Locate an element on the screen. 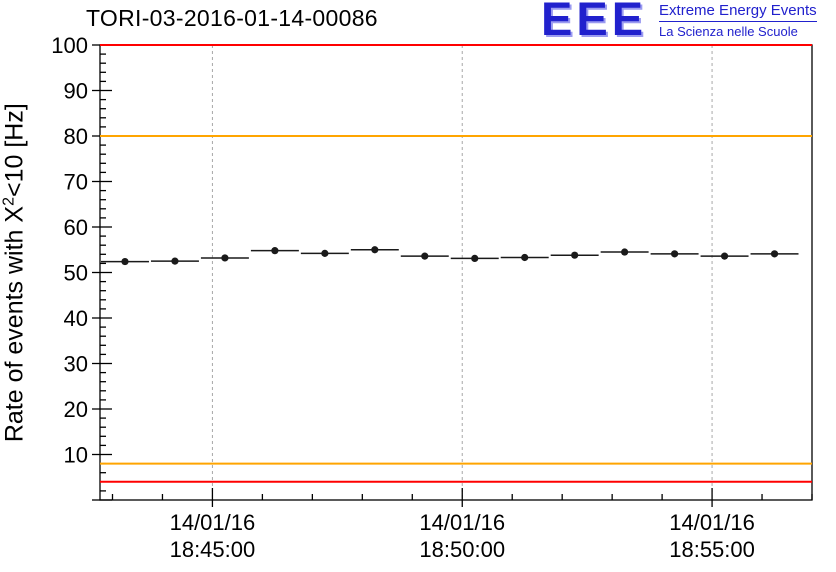  svg-text: 10 is located at coordinates (76, 455).